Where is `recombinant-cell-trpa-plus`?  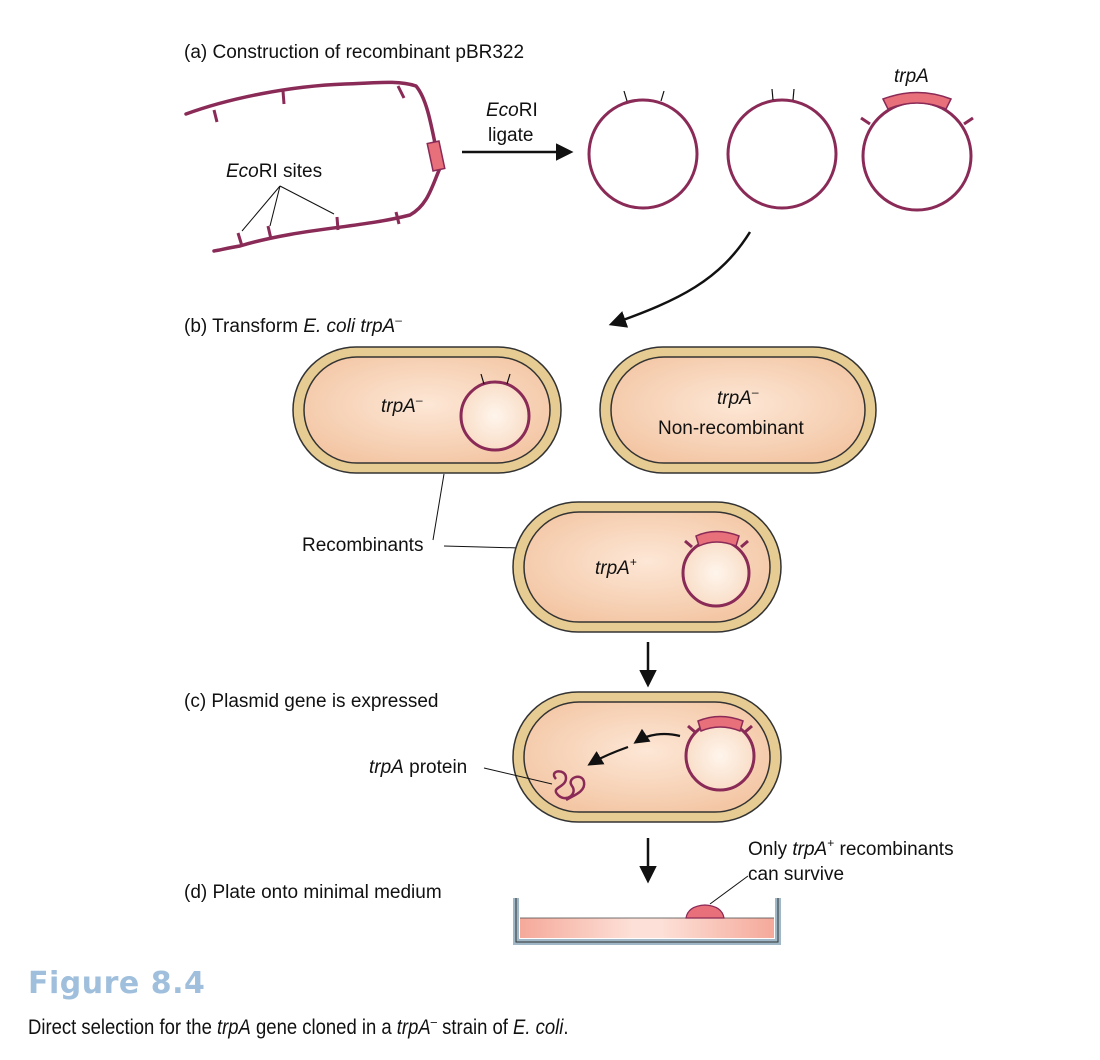 recombinant-cell-trpa-plus is located at coordinates (647, 567).